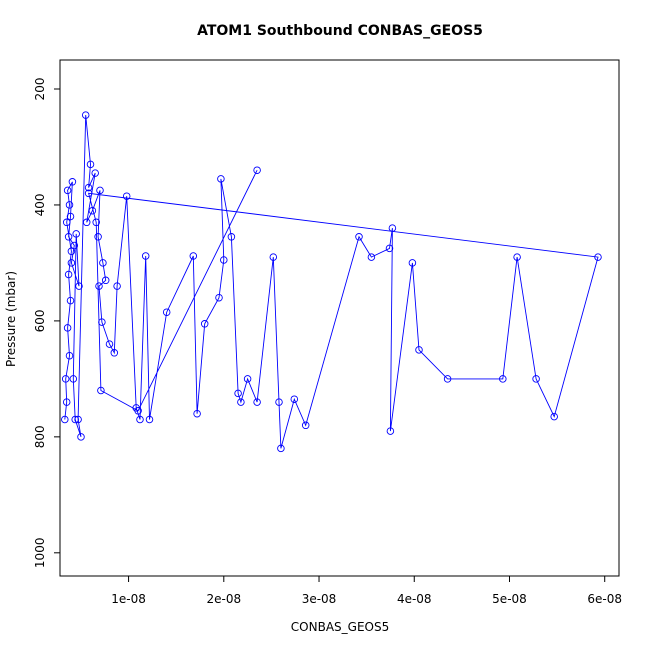 The image size is (650, 650). Describe the element at coordinates (40, 89) in the screenshot. I see `y-tick-label: 200` at that location.